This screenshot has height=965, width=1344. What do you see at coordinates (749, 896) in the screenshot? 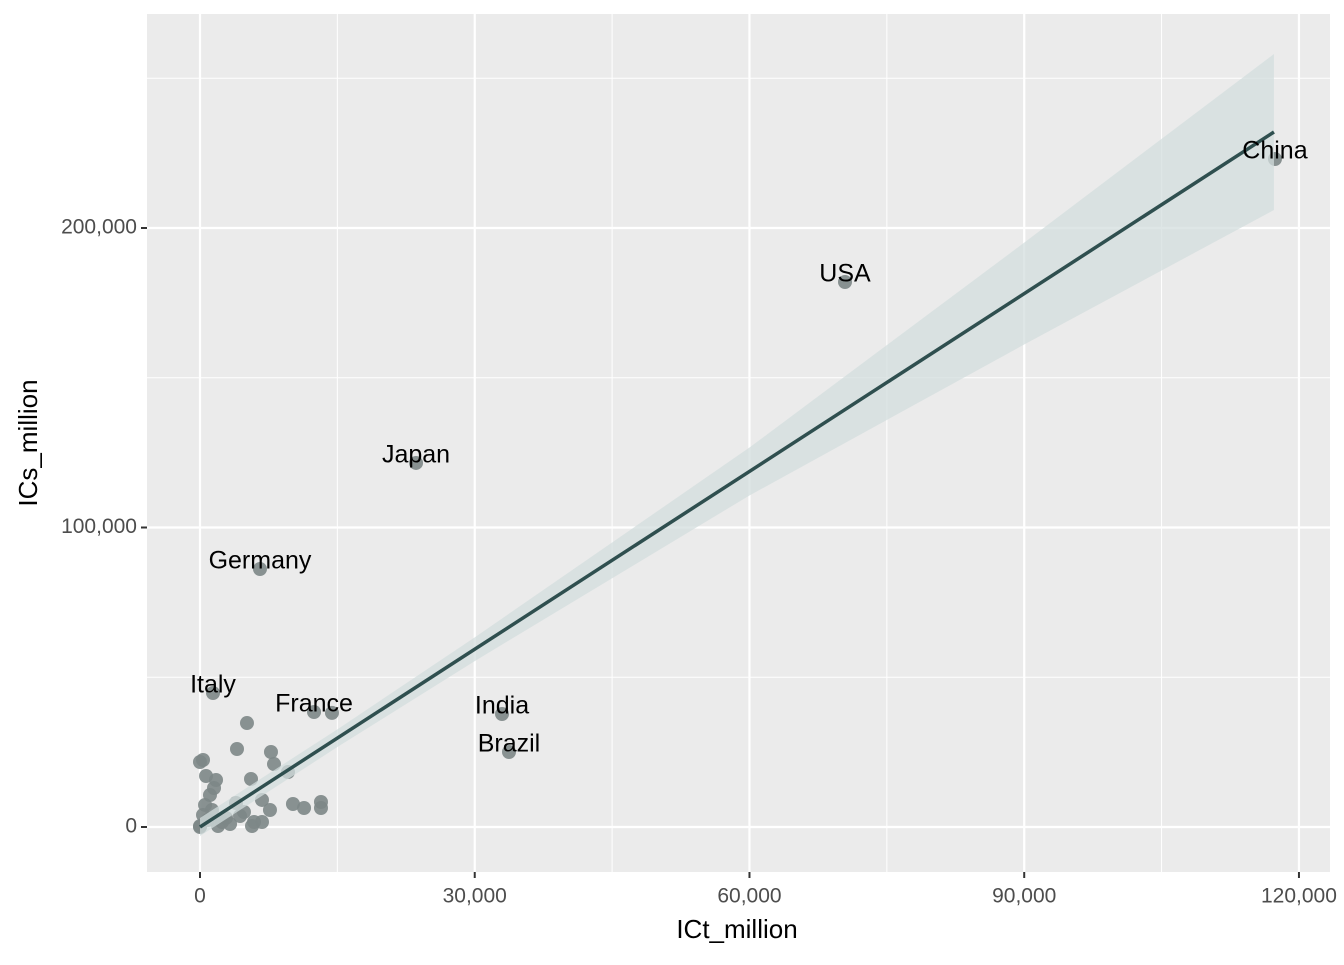
I see `x-tick-label: 60,000` at bounding box center [749, 896].